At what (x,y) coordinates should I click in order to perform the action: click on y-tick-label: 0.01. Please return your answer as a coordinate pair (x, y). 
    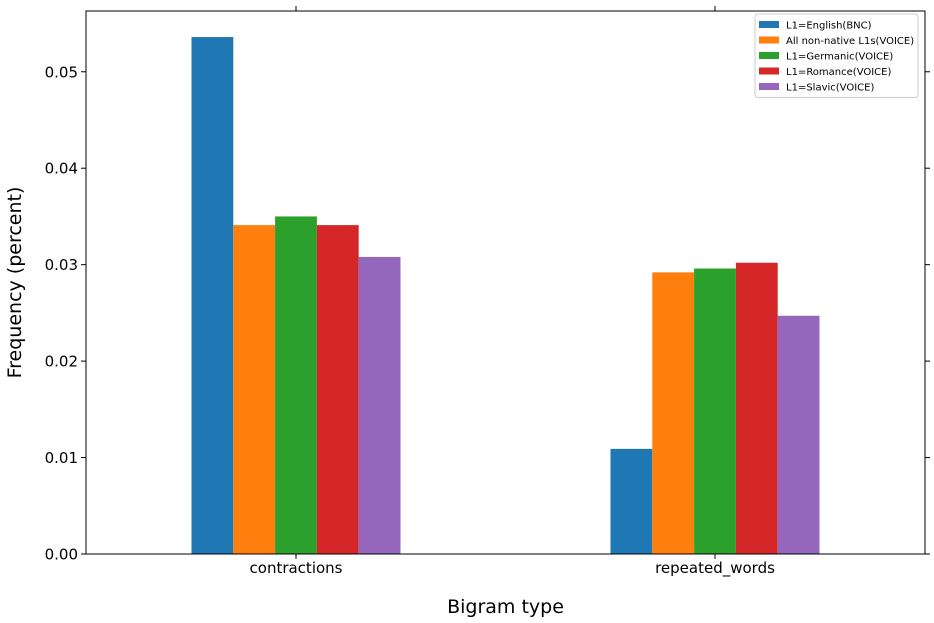
    Looking at the image, I should click on (61, 458).